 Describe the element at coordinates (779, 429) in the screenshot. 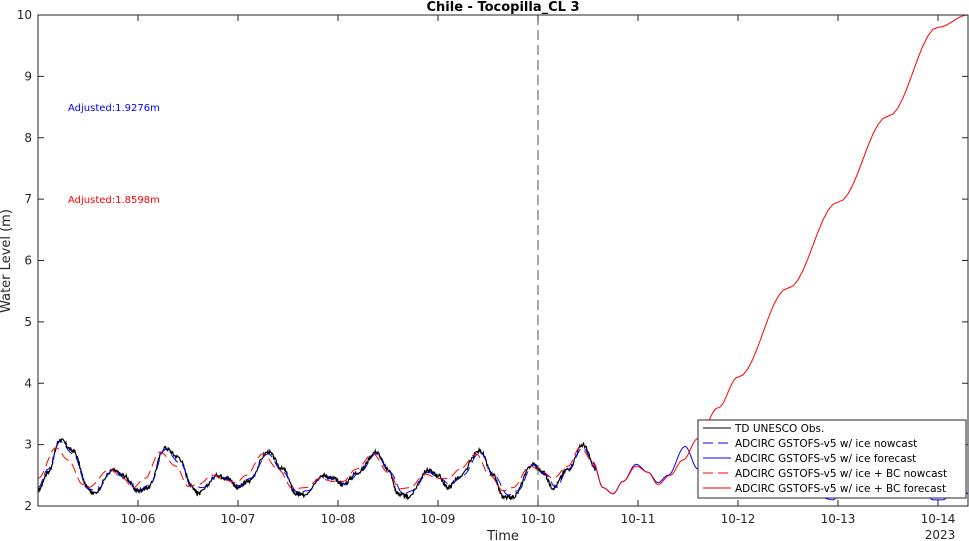

I see `legend-label: TD UNESCO Obs.` at that location.